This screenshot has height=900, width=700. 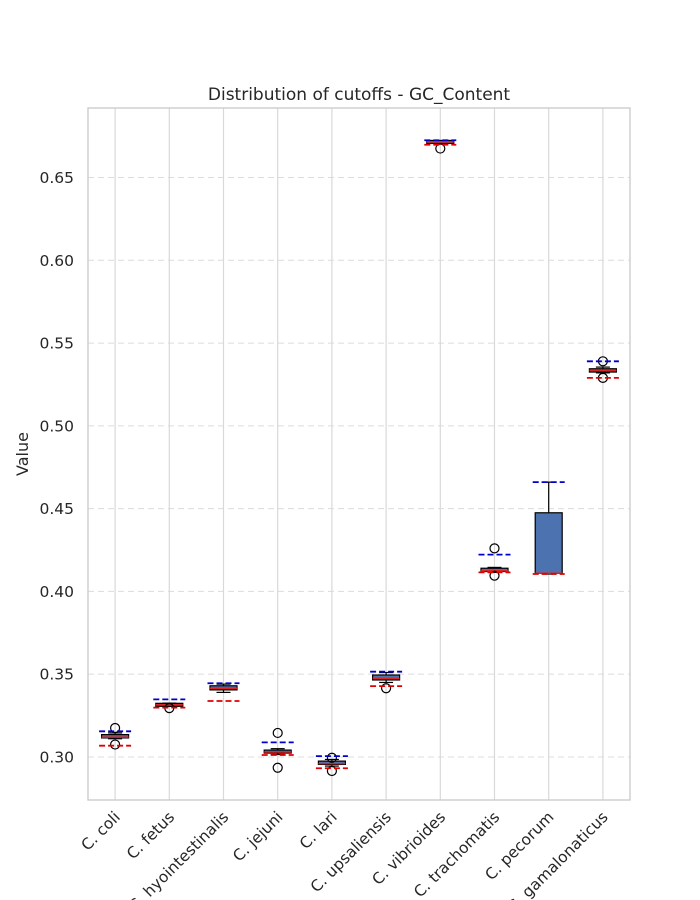 I want to click on y-tick-label: 0.35, so click(x=56, y=675).